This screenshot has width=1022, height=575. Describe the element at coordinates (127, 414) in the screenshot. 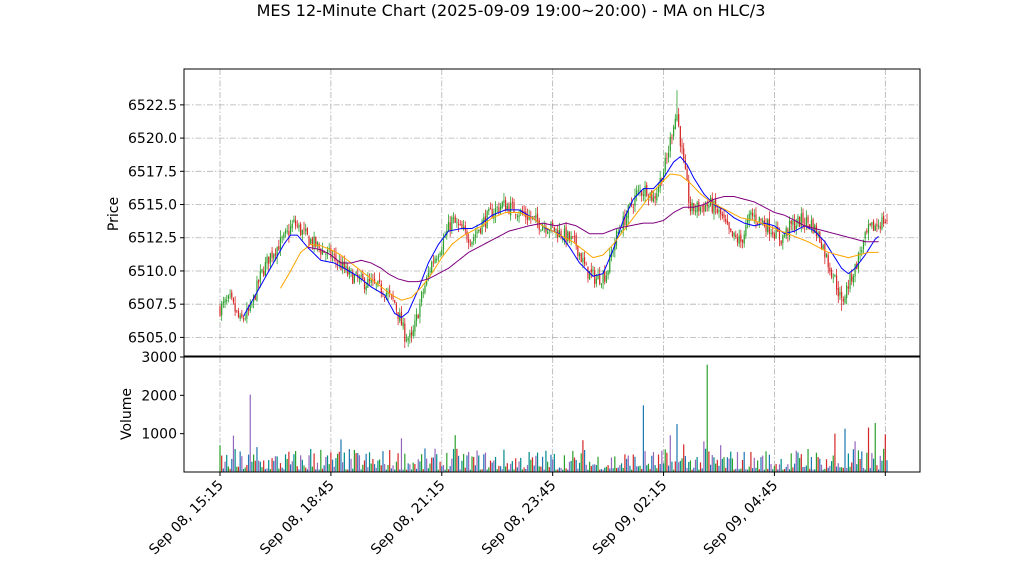

I see `volume-y-label: Volume` at that location.